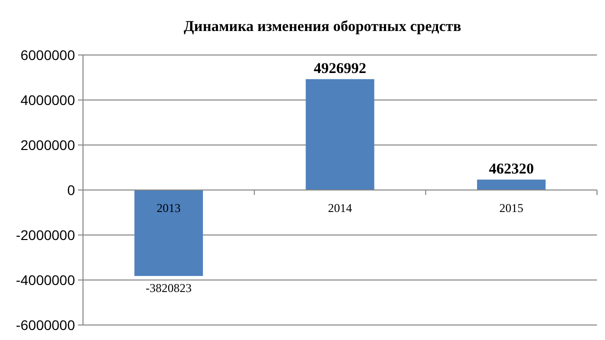  What do you see at coordinates (323, 27) in the screenshot?
I see `chart-title: Динамика изменения оборотных средств` at bounding box center [323, 27].